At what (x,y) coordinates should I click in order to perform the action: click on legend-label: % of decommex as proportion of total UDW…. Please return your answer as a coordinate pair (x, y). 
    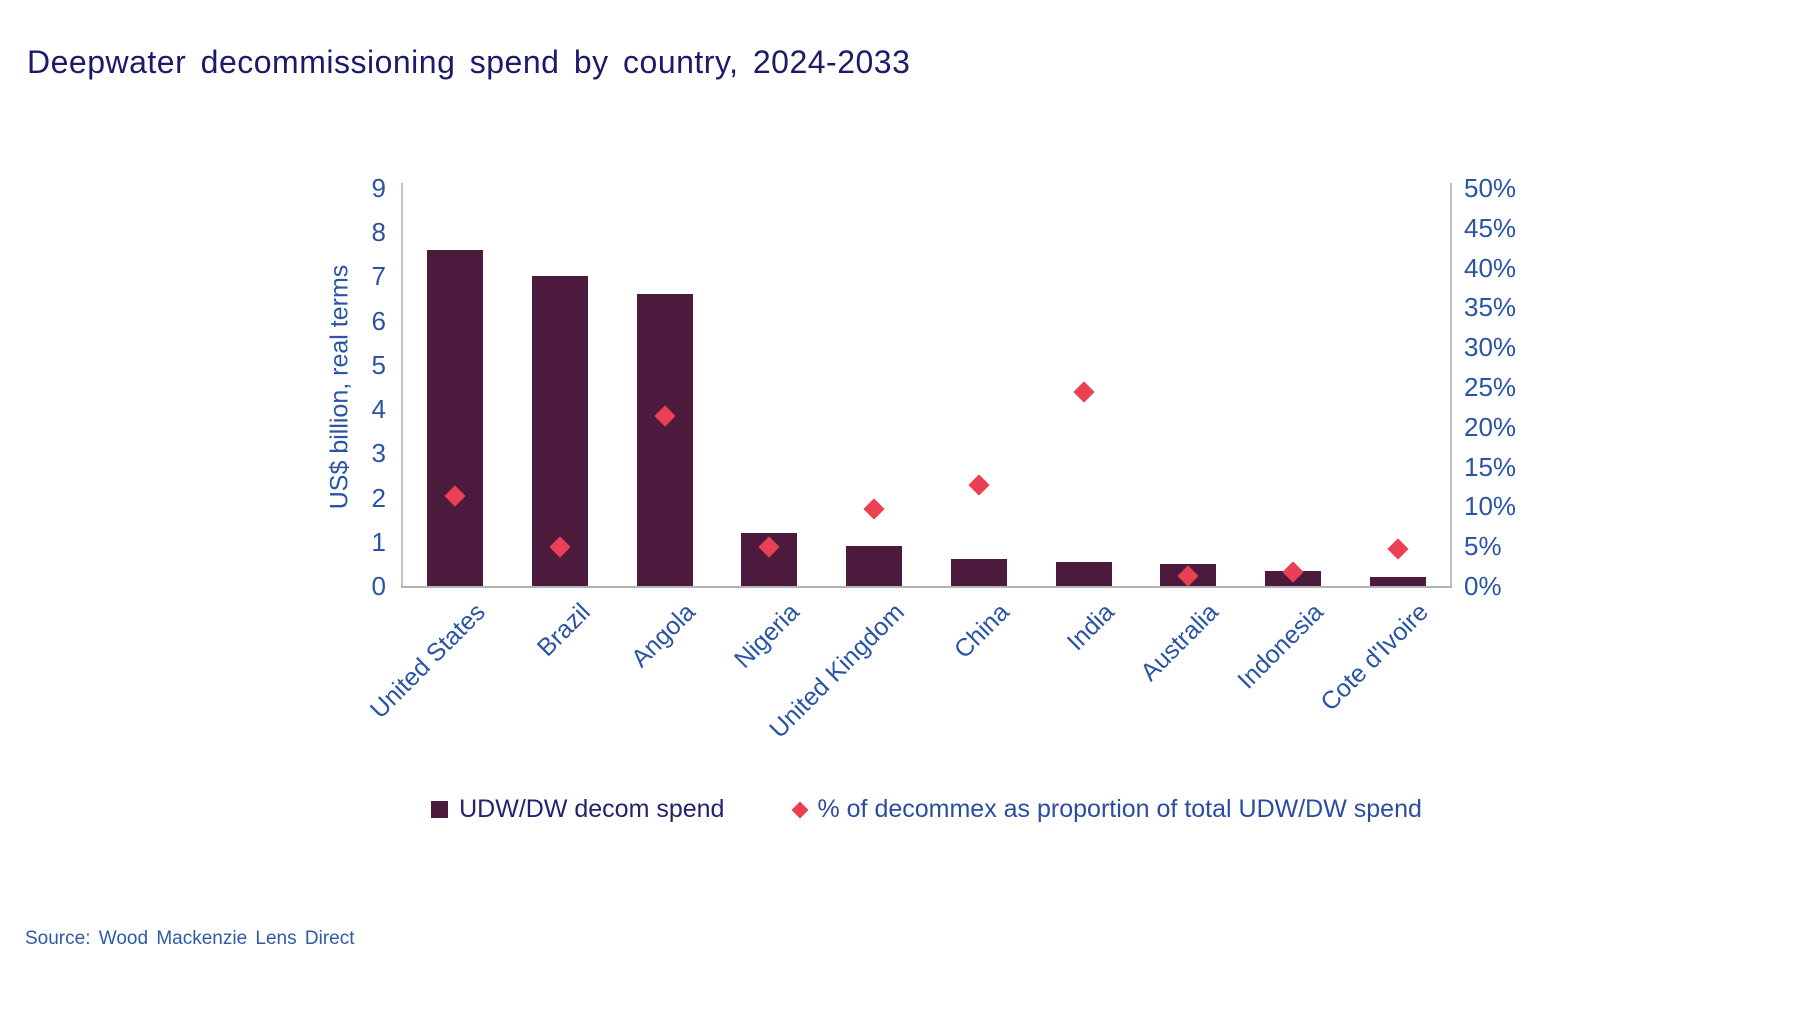
    Looking at the image, I should click on (1119, 809).